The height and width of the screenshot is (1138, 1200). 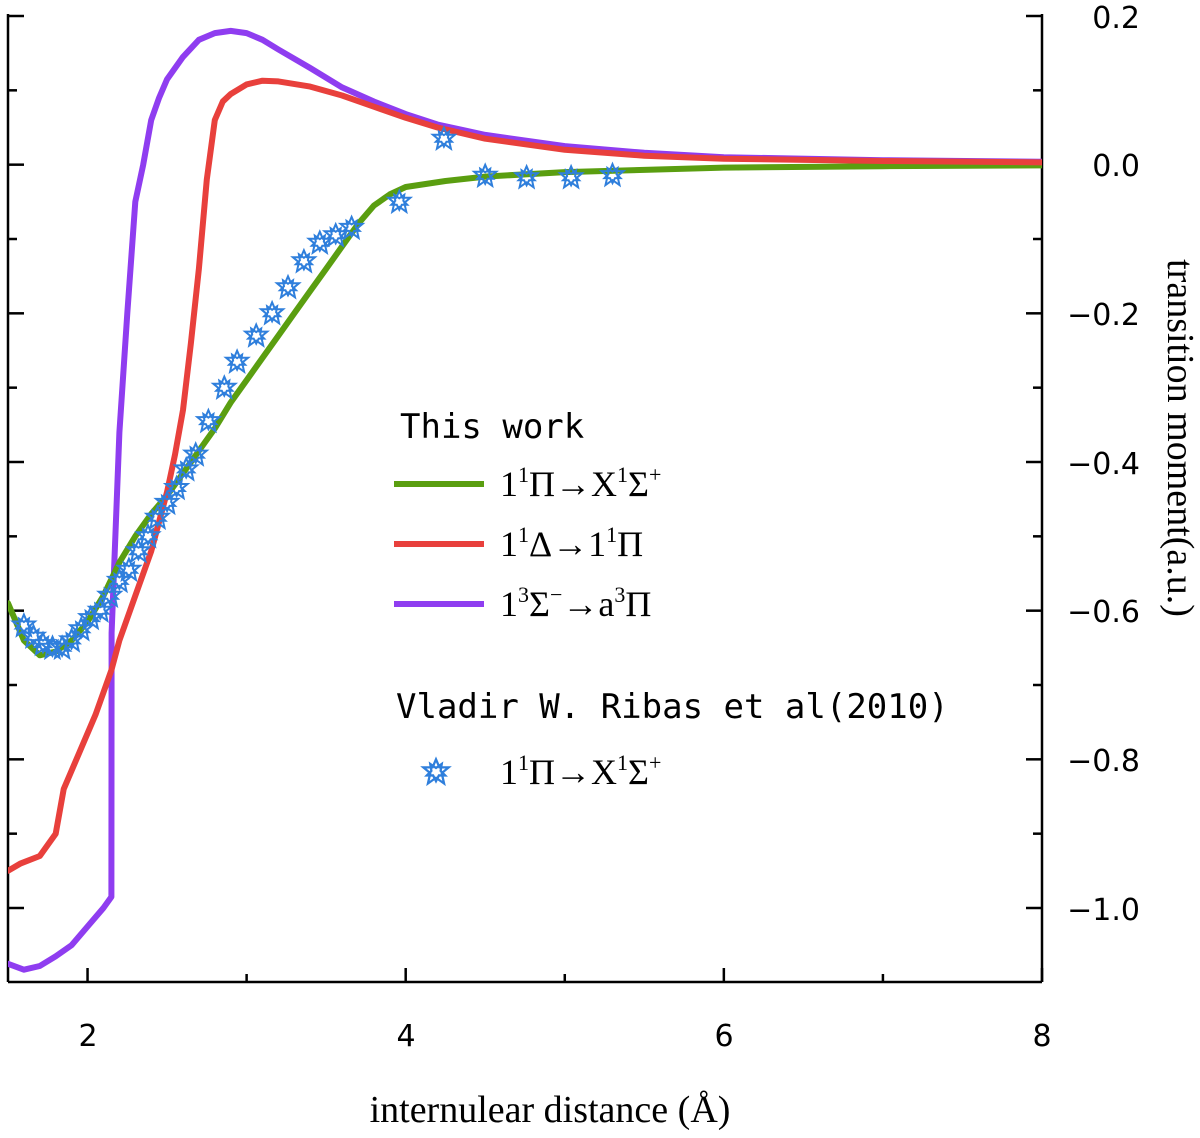 What do you see at coordinates (436, 771) in the screenshot?
I see `legend-star-marker` at bounding box center [436, 771].